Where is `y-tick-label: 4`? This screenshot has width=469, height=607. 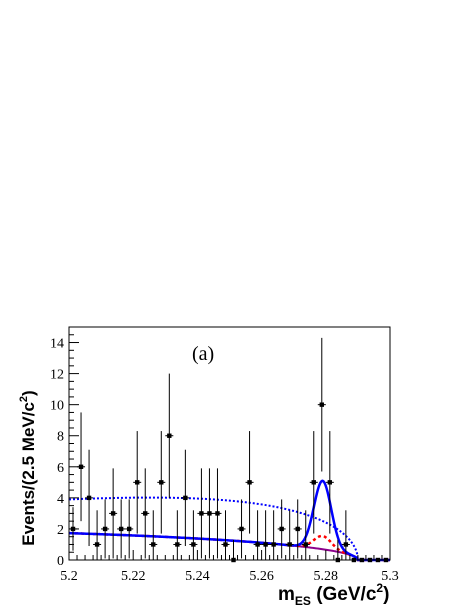
y-tick-label: 4 is located at coordinates (60, 499).